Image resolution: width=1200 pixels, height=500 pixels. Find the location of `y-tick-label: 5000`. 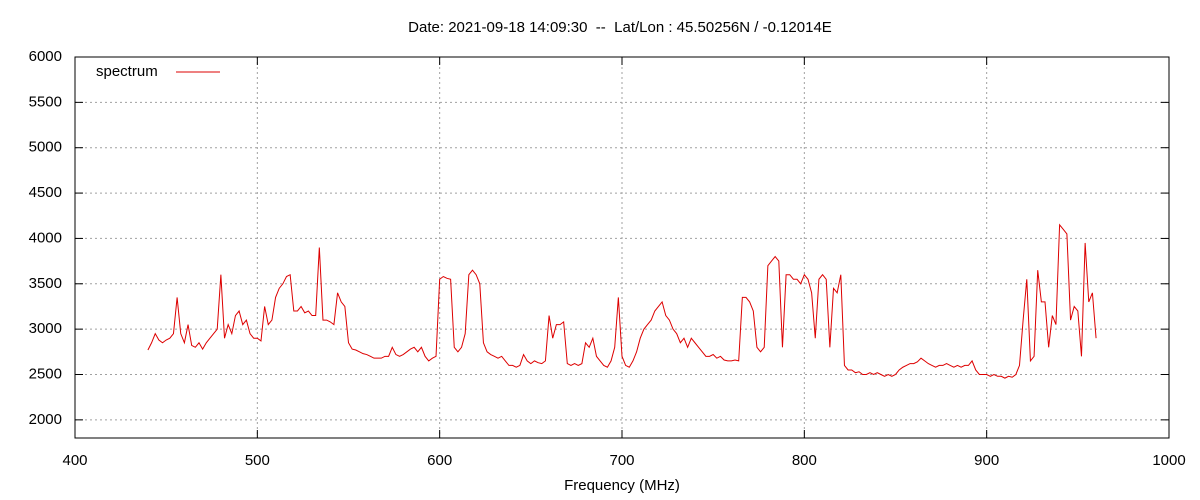

y-tick-label: 5000 is located at coordinates (45, 147).